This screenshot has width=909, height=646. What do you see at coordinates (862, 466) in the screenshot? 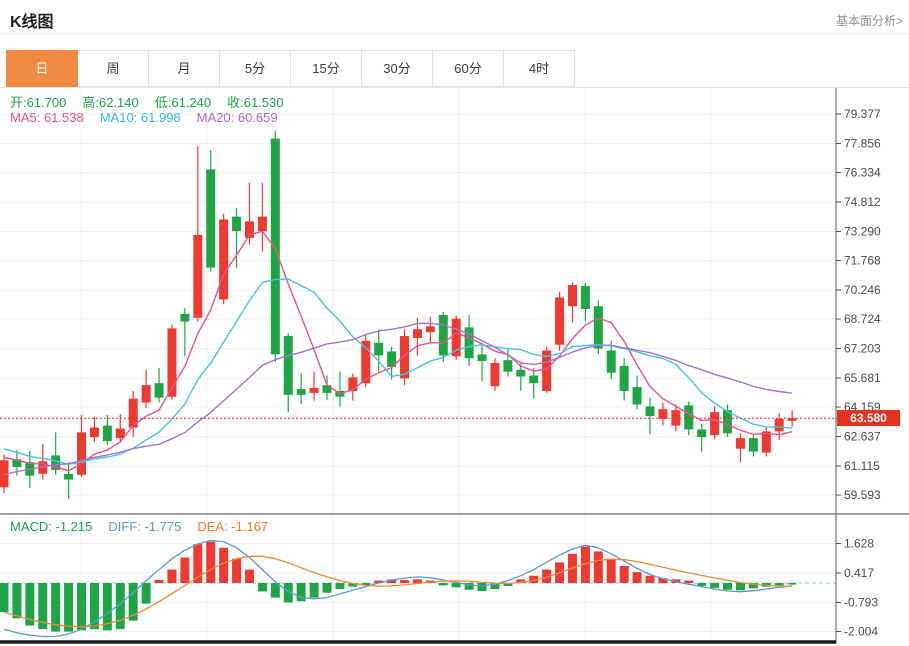
I see `y-axis-label: 61.115` at bounding box center [862, 466].